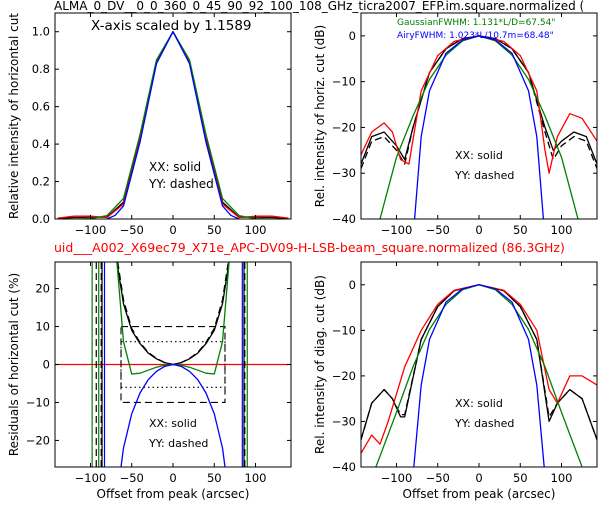 The image size is (607, 511). Describe the element at coordinates (41, 144) in the screenshot. I see `y-tick-label: 0.4` at that location.